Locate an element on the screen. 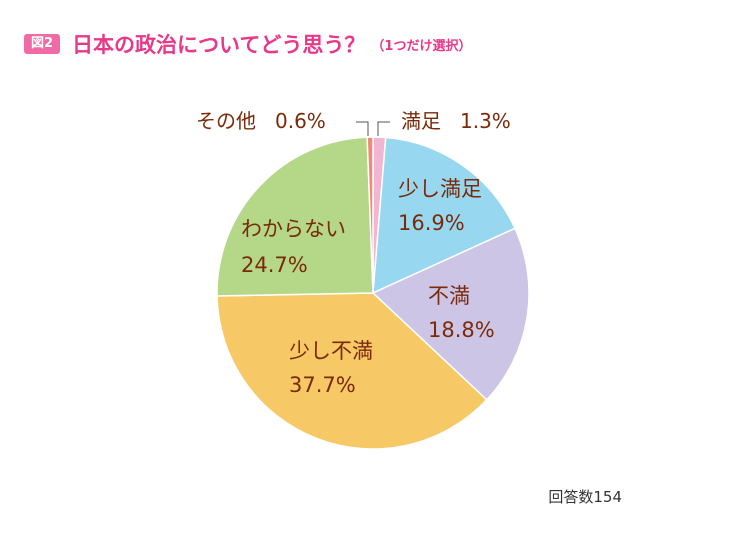  chart-header: 図2 日本の政治についてどう思う？ （1つだけ選択） is located at coordinates (247, 44).